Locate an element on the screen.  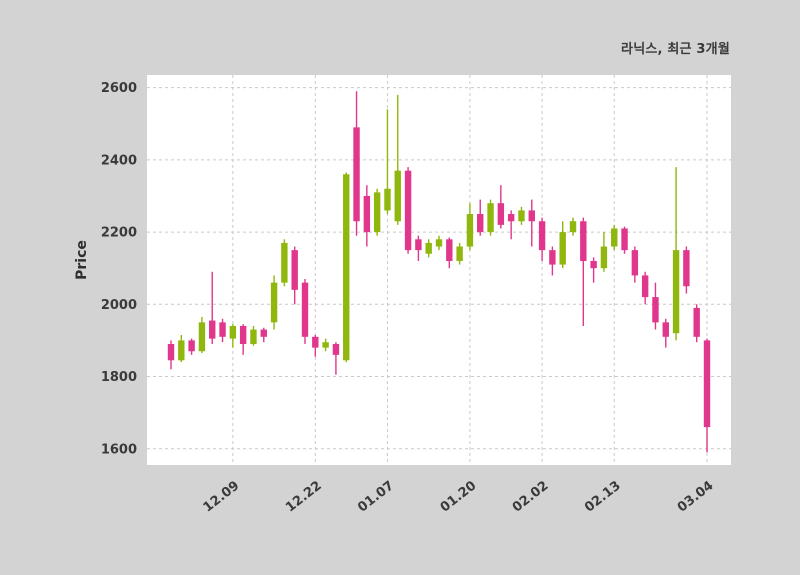
x-tick-label: 01.07 is located at coordinates (376, 496).